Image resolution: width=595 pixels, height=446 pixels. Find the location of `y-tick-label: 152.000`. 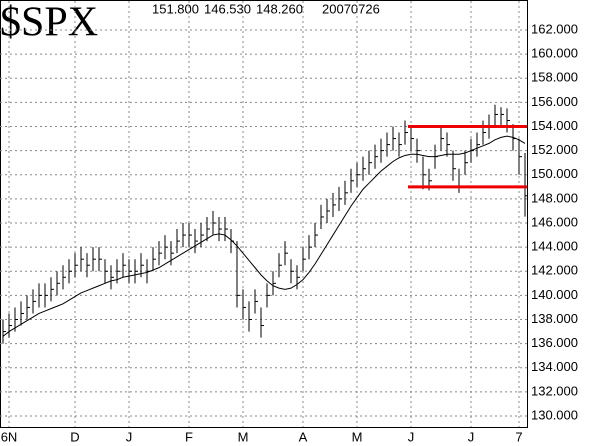

y-tick-label: 152.000 is located at coordinates (554, 149).